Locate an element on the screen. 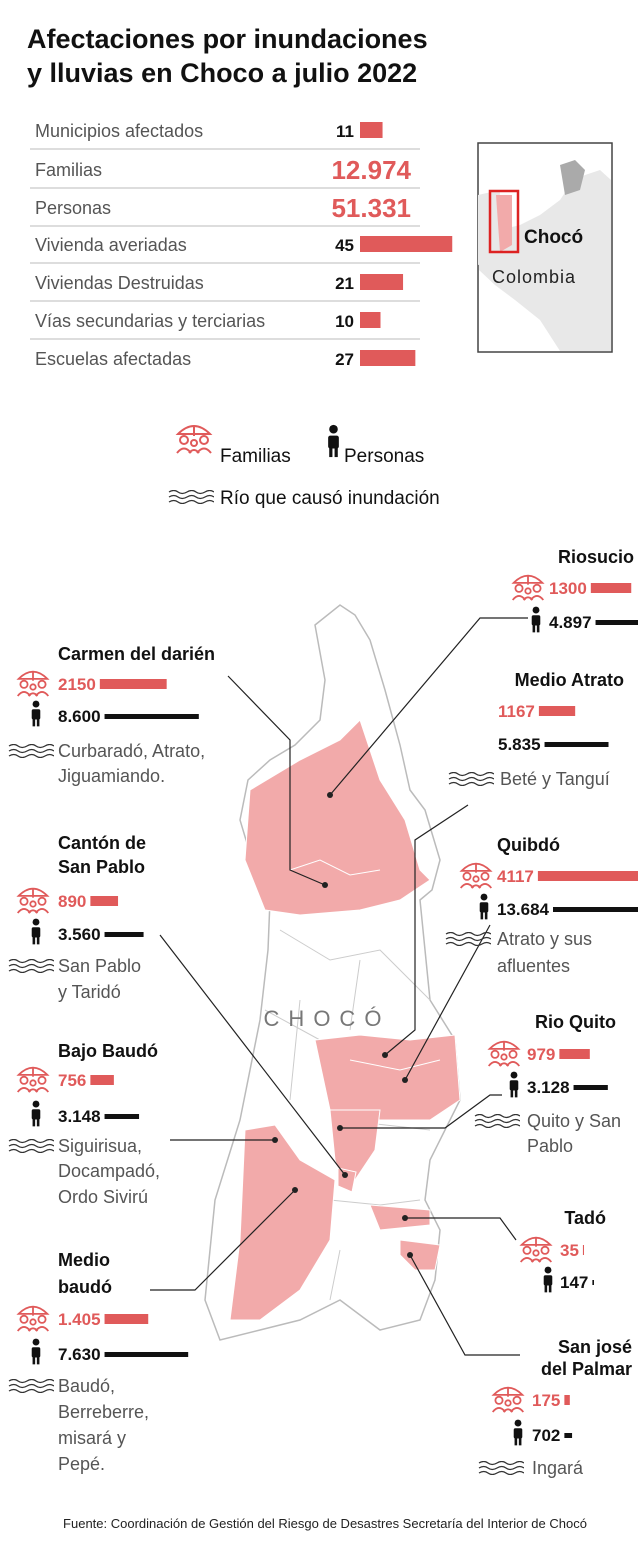  municipality-name: Riosucio is located at coordinates (596, 557).